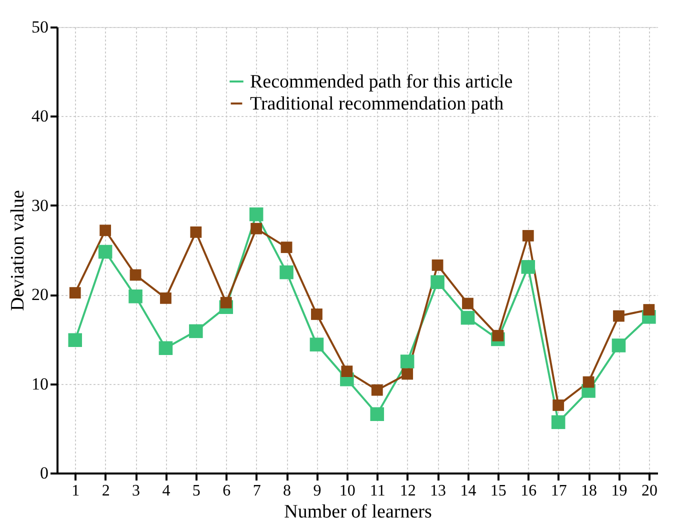  Describe the element at coordinates (136, 491) in the screenshot. I see `x-tick-label: 3` at that location.